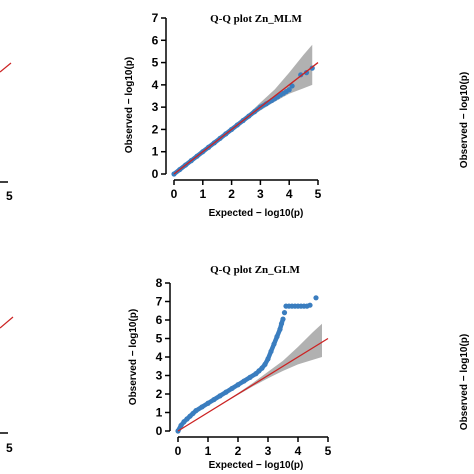  What do you see at coordinates (256, 19) in the screenshot?
I see `chart-title: Q-Q plot Zn_MLM` at bounding box center [256, 19].